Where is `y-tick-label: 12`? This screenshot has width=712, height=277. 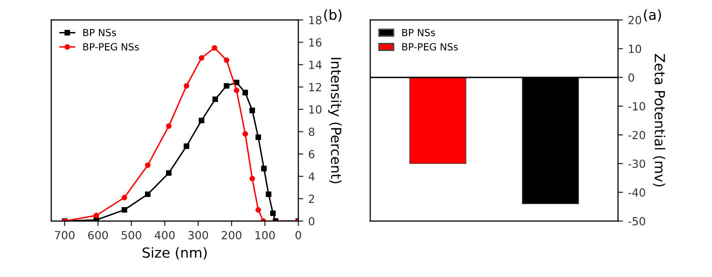
y-tick-label: 12 is located at coordinates (315, 87).